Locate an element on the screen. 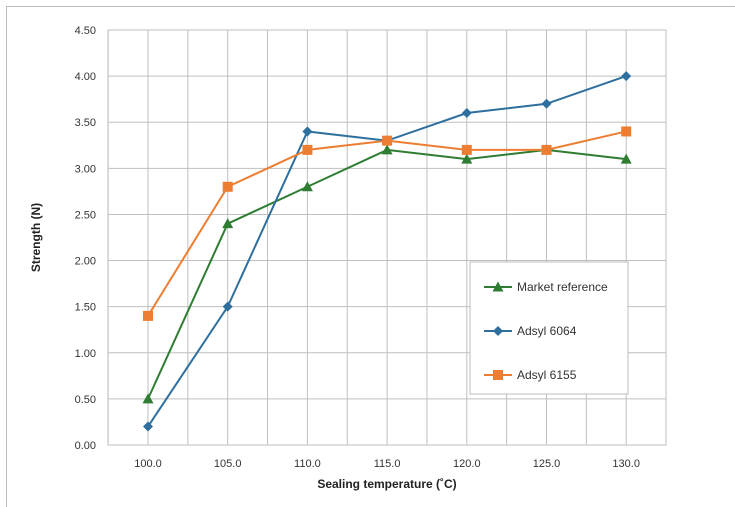  x-tick-label: 110.0 is located at coordinates (307, 464).